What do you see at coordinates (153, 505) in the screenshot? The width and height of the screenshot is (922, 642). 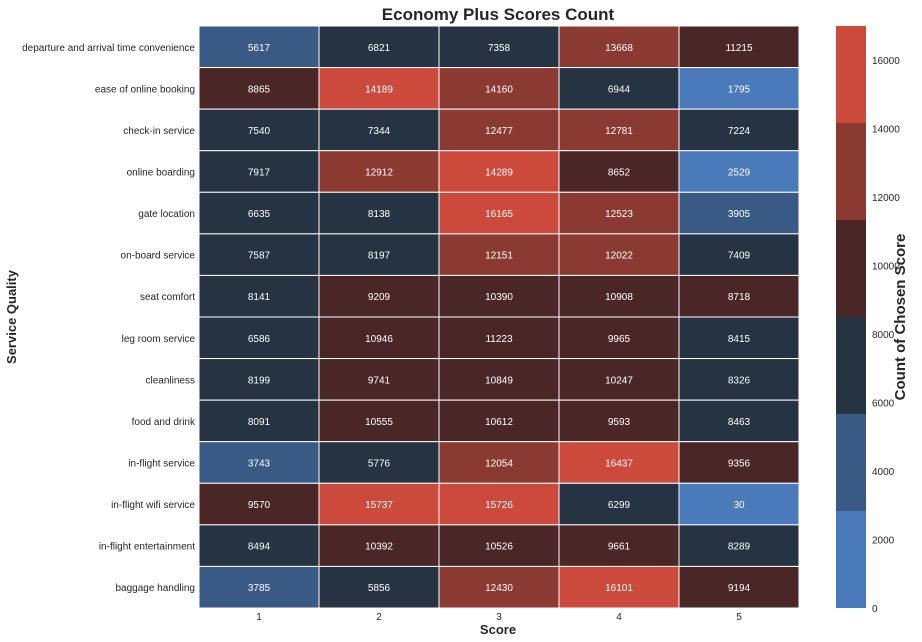 I see `y-tick-label: in-flight wifi service` at bounding box center [153, 505].